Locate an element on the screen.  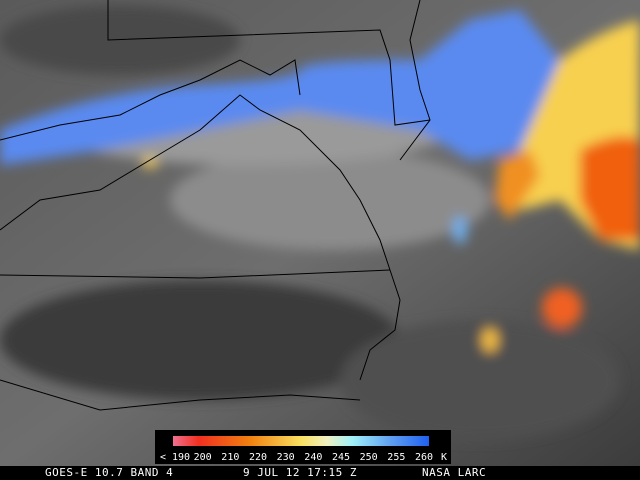
legend-labels: < 190 200 210 220 230 240 245 250 255 260 is located at coordinates (296, 457).